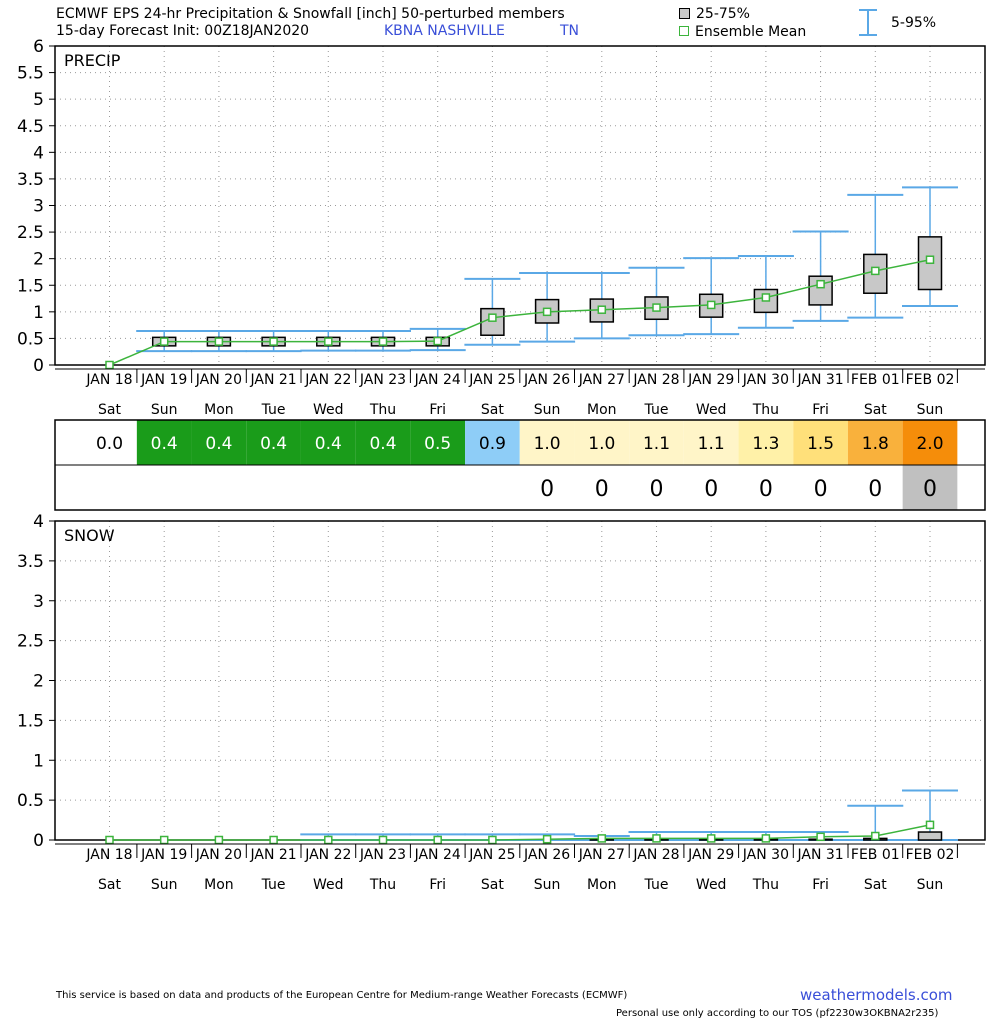 The image size is (1004, 1024). Describe the element at coordinates (751, 32) in the screenshot. I see `legend-mean-label: Ensemble Mean` at that location.